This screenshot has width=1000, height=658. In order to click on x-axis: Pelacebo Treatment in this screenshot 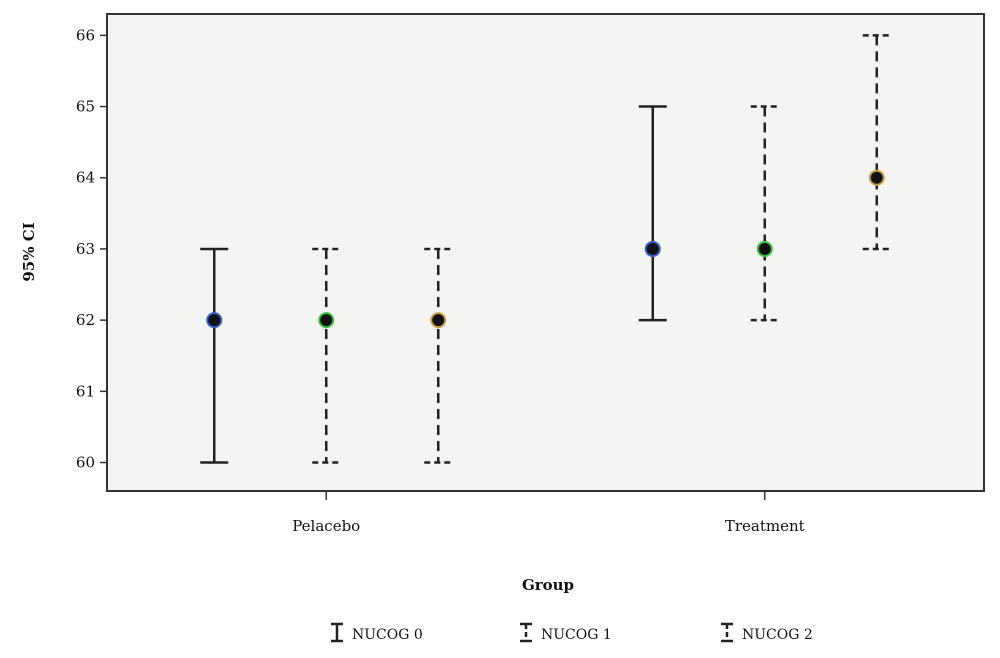, I will do `click(548, 513)`.